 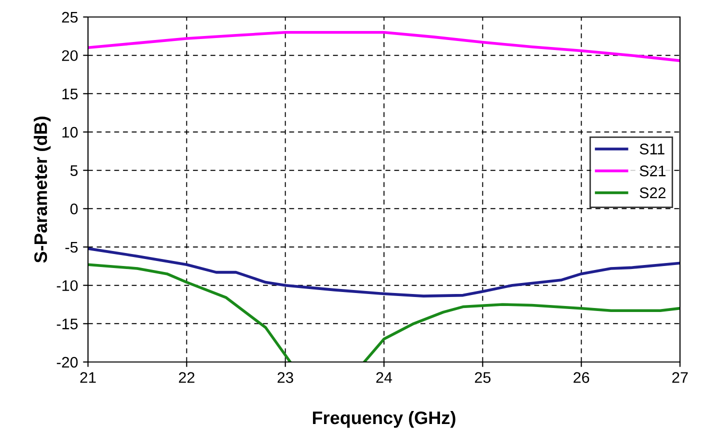 I want to click on x-tick-label: 23, so click(x=286, y=377).